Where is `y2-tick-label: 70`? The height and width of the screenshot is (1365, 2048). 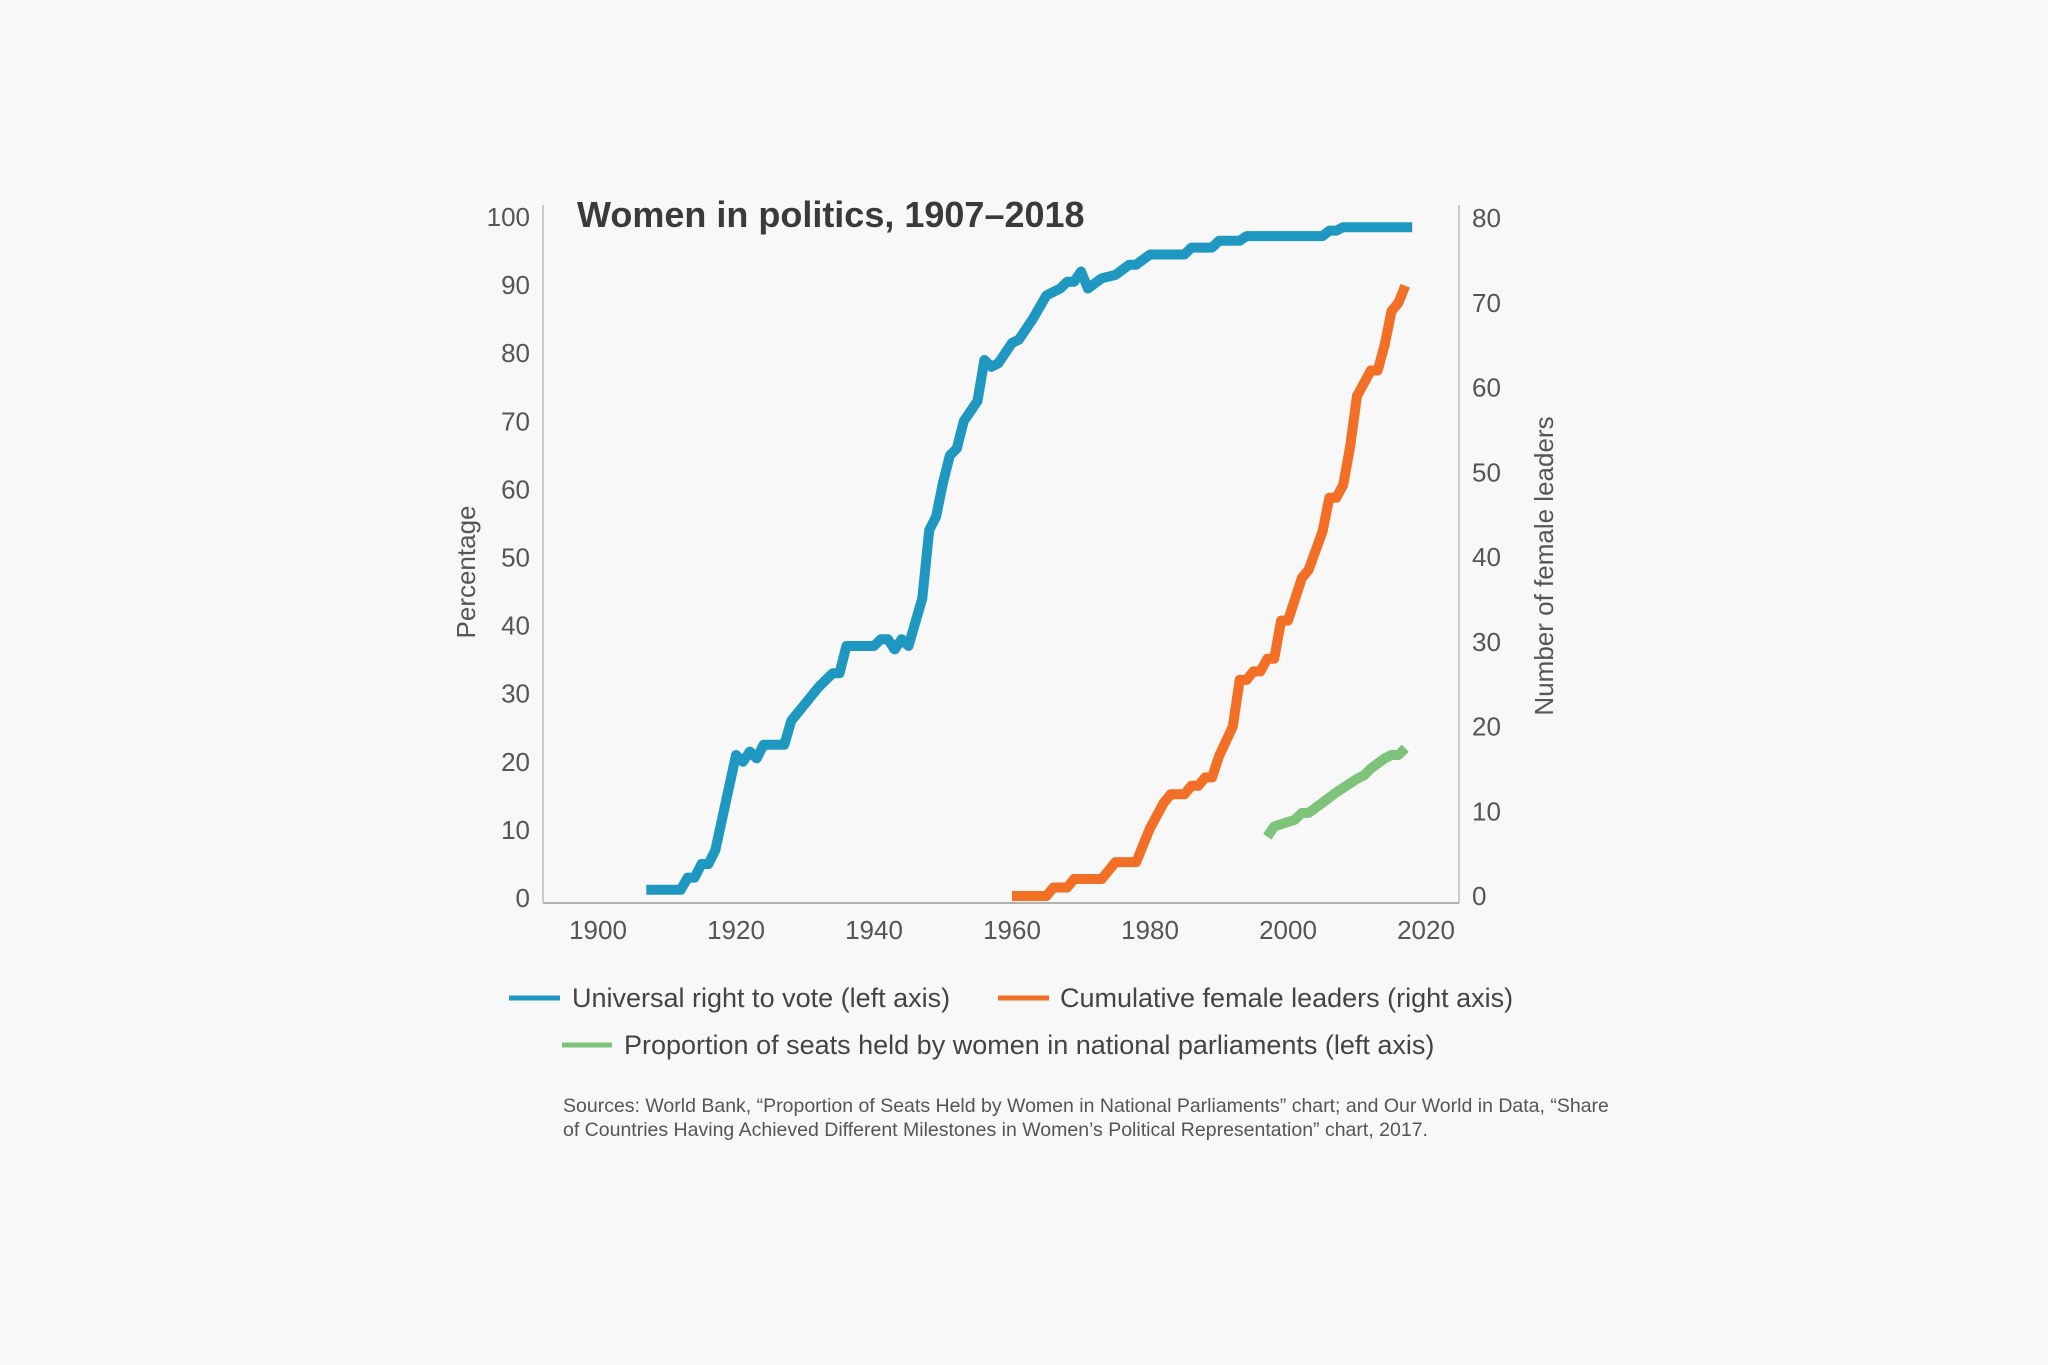
y2-tick-label: 70 is located at coordinates (1486, 303).